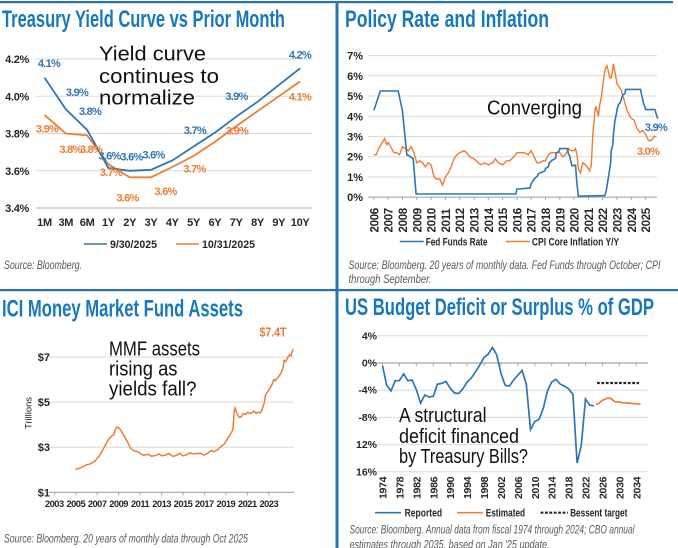 This screenshot has width=678, height=548. What do you see at coordinates (300, 98) in the screenshot?
I see `svg-text: 4.1%` at bounding box center [300, 98].